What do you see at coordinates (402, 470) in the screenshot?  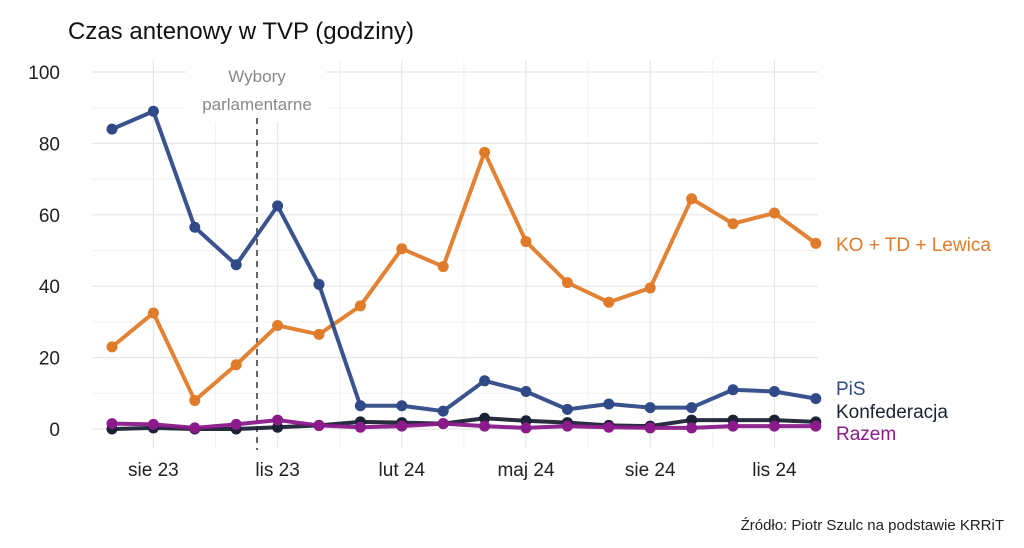 I see `x-tick-label: lut 24` at bounding box center [402, 470].